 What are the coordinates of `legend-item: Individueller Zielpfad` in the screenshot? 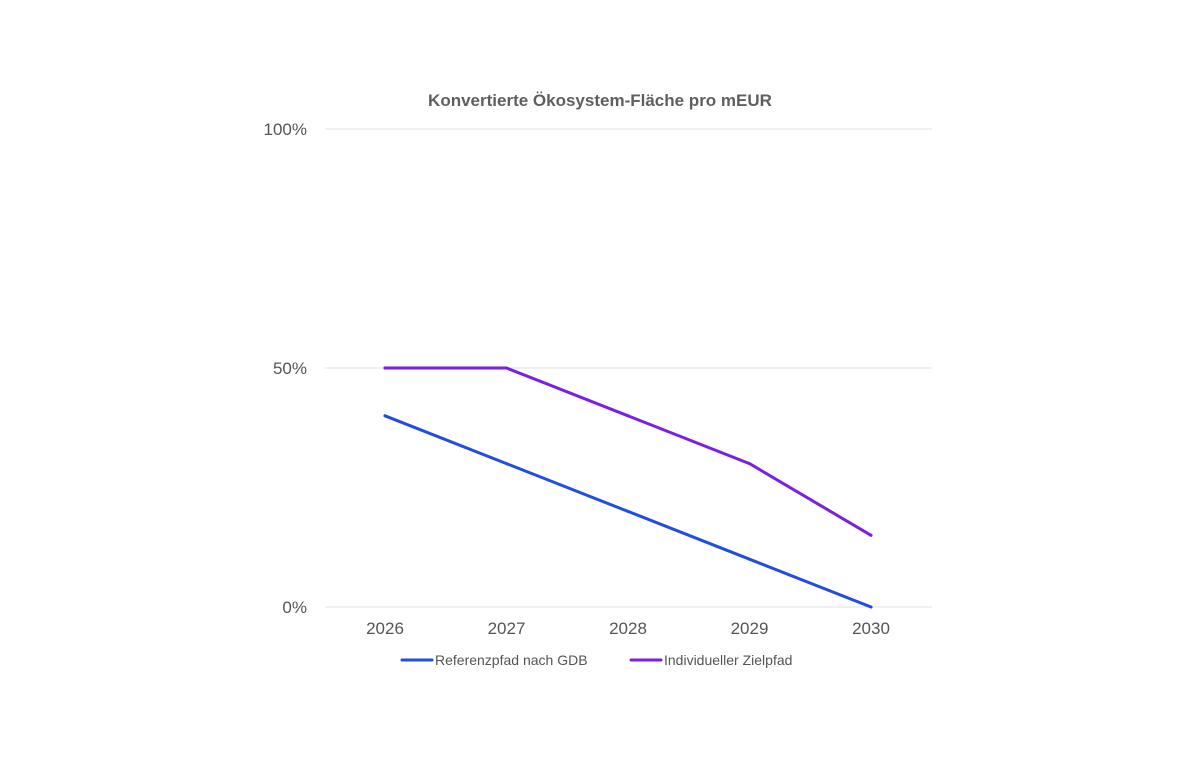 It's located at (710, 660).